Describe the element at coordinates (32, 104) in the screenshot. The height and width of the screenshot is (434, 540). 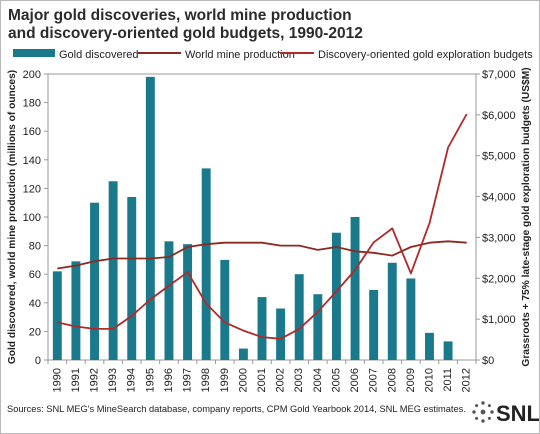
I see `left-tick-label-180: 180` at that location.